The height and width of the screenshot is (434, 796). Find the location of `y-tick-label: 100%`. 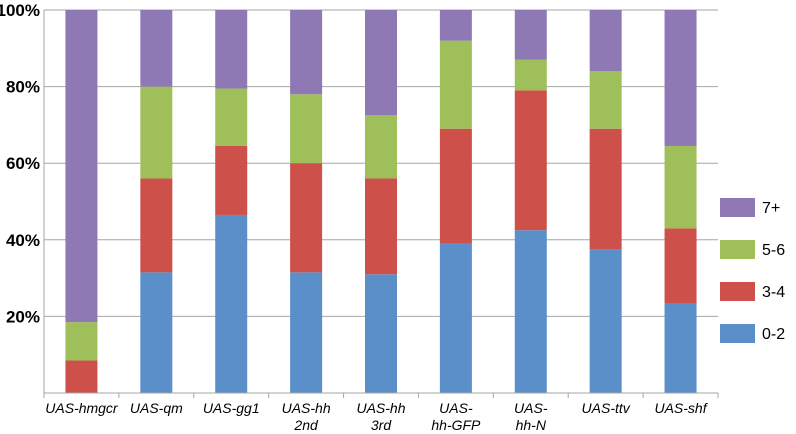

y-tick-label: 100% is located at coordinates (20, 10).